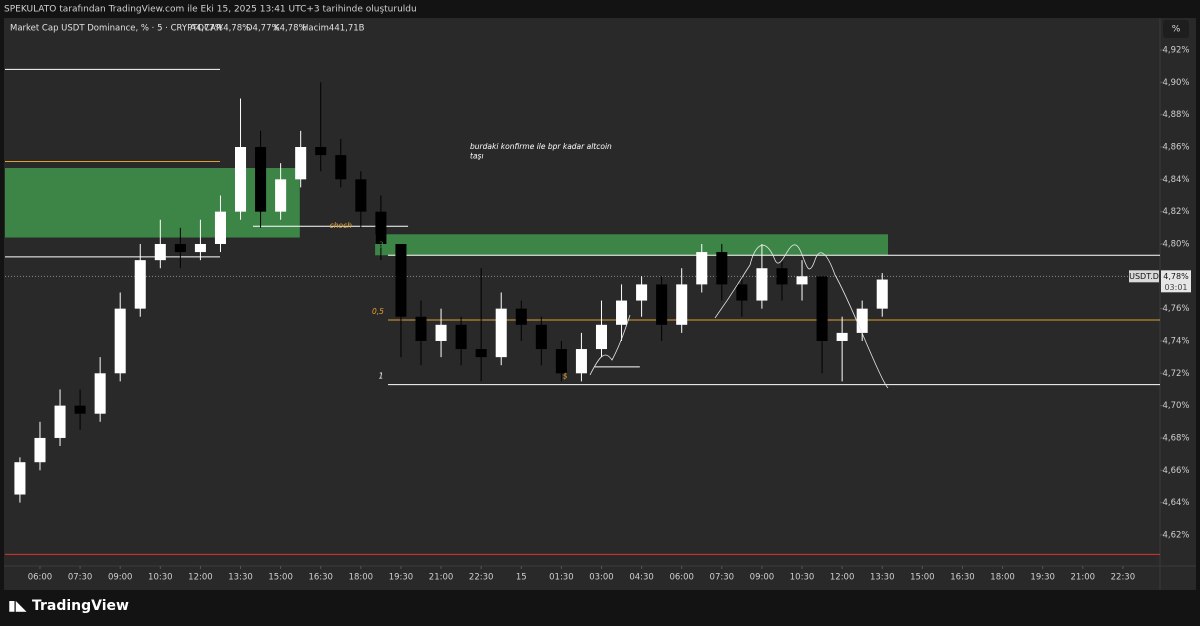  I want to click on symbol-badge, so click(1144, 276).